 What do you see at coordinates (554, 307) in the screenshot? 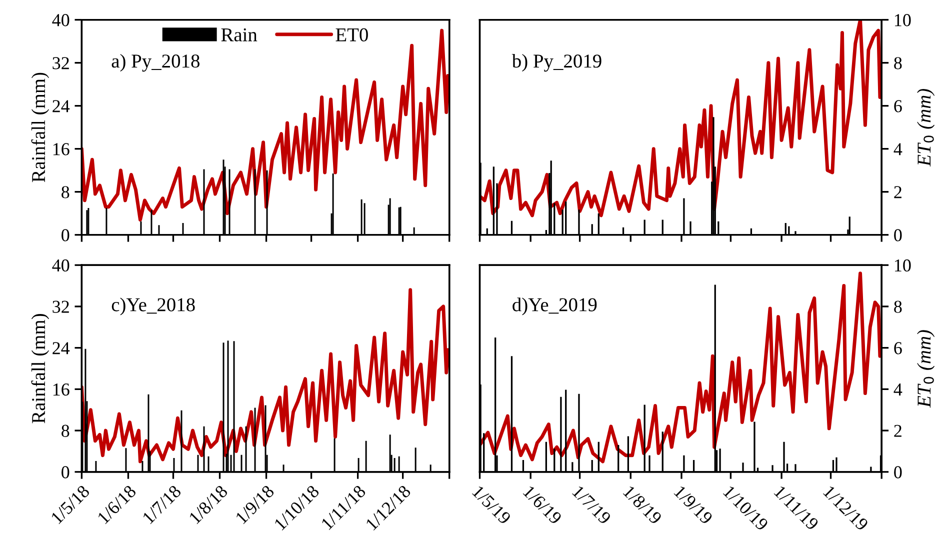
I see `text: d)Ye_2019` at bounding box center [554, 307].